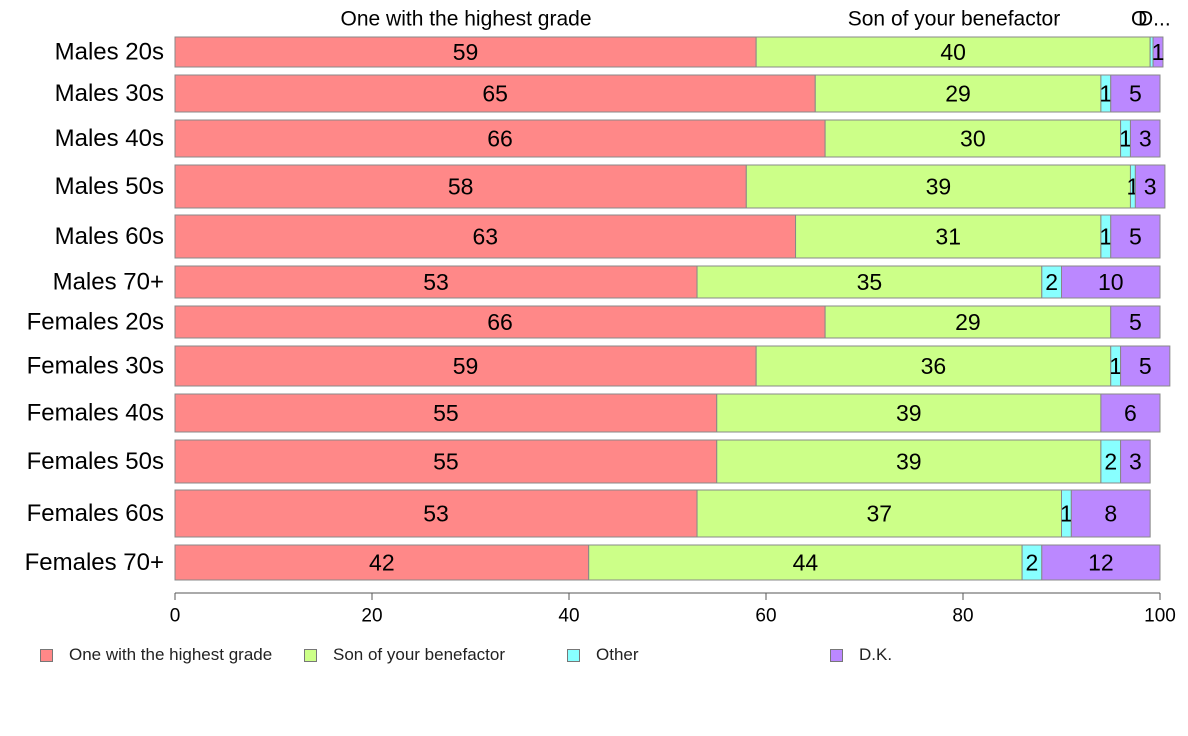 This screenshot has height=736, width=1188. What do you see at coordinates (109, 93) in the screenshot?
I see `category-label: Males 30s` at bounding box center [109, 93].